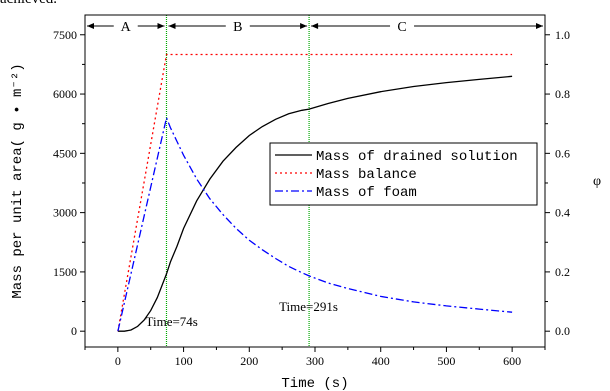  What do you see at coordinates (381, 361) in the screenshot?
I see `x-tick-label: 400` at bounding box center [381, 361].